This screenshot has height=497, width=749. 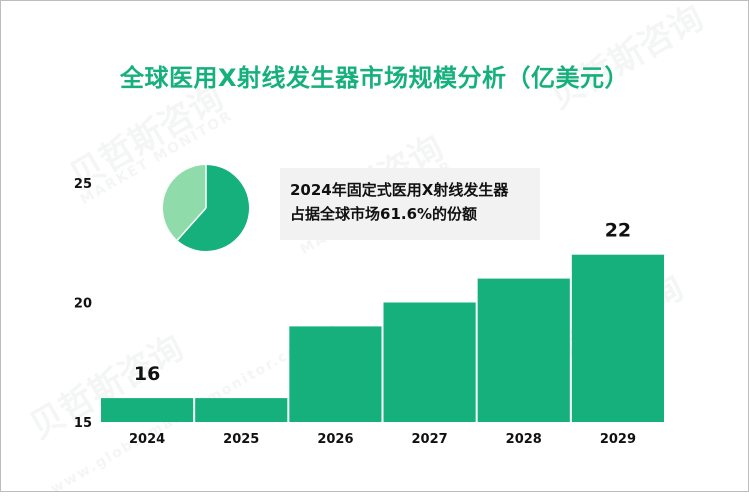 What do you see at coordinates (83, 184) in the screenshot?
I see `y-tick-label-25: 25` at bounding box center [83, 184].